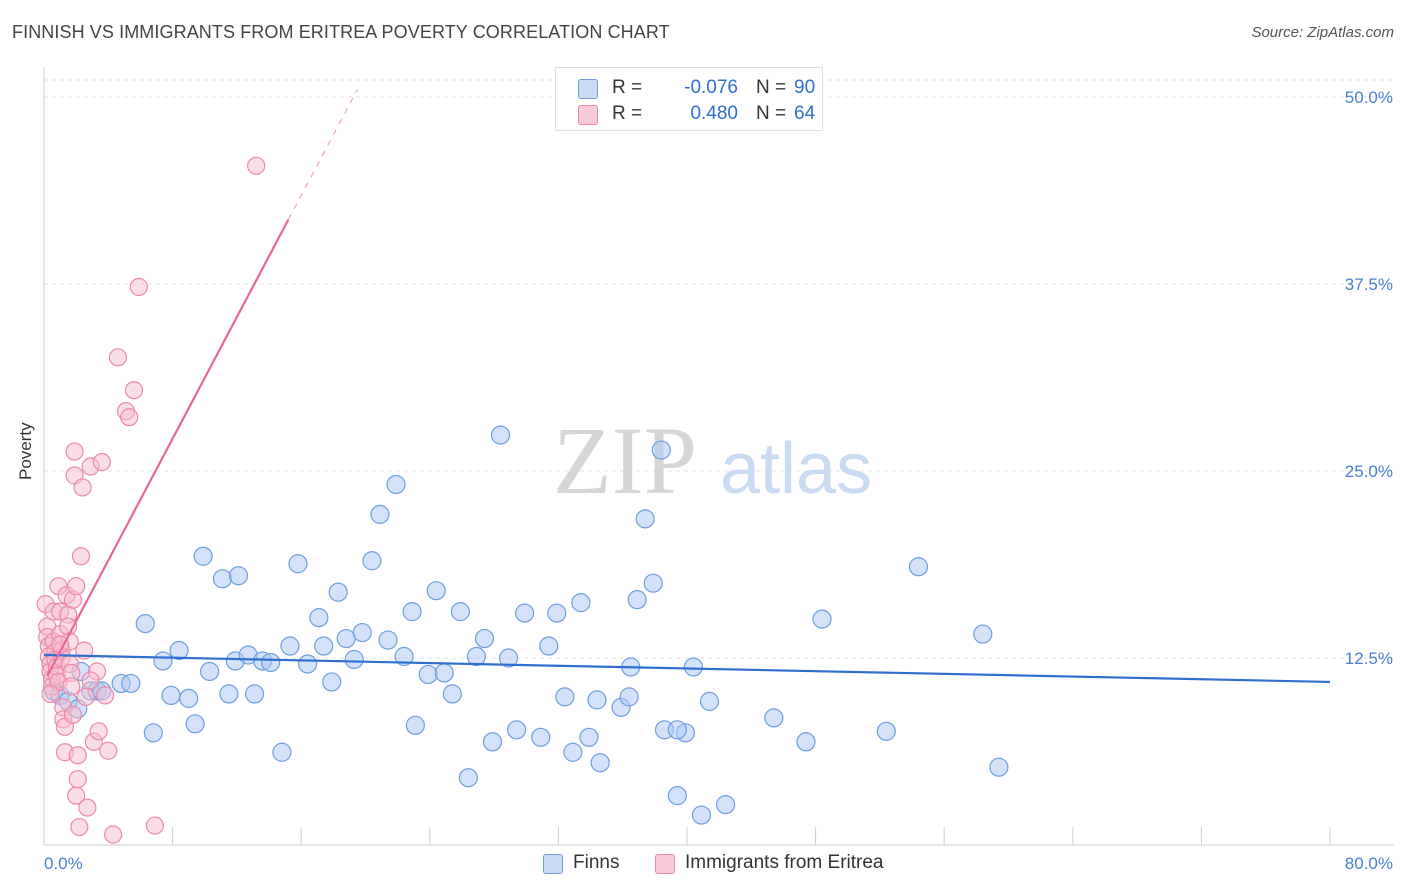 The image size is (1406, 892). What do you see at coordinates (596, 862) in the screenshot?
I see `legend-finns-label: Finns` at bounding box center [596, 862].